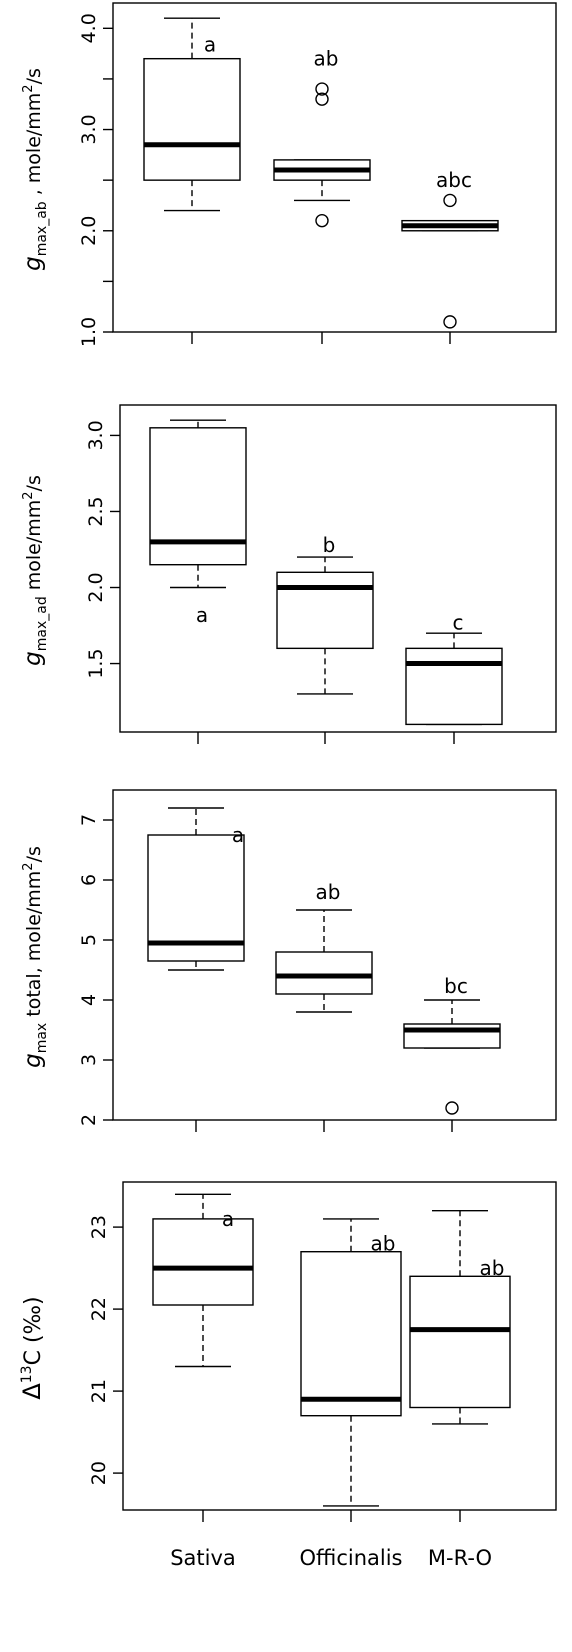  Describe the element at coordinates (350, 1558) in the screenshot. I see `x-category-label: Officinalis` at that location.